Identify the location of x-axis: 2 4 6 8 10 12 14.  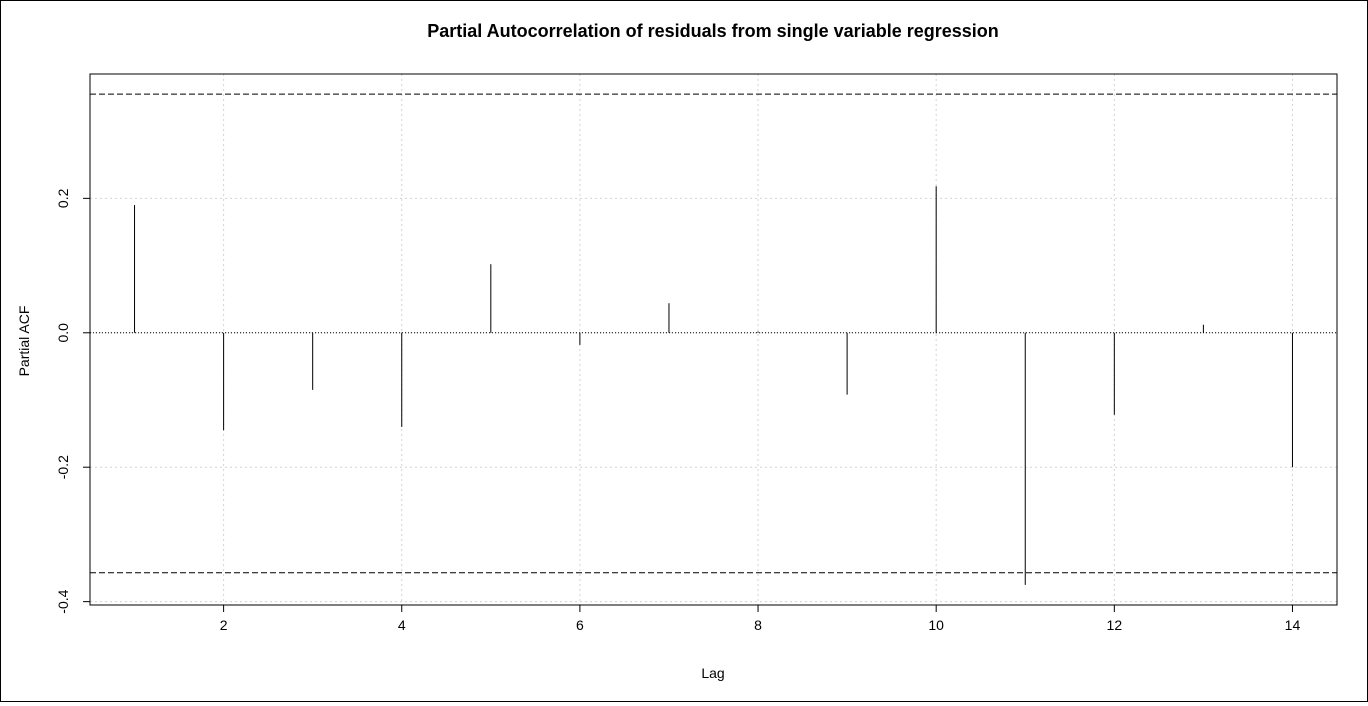
(760, 619).